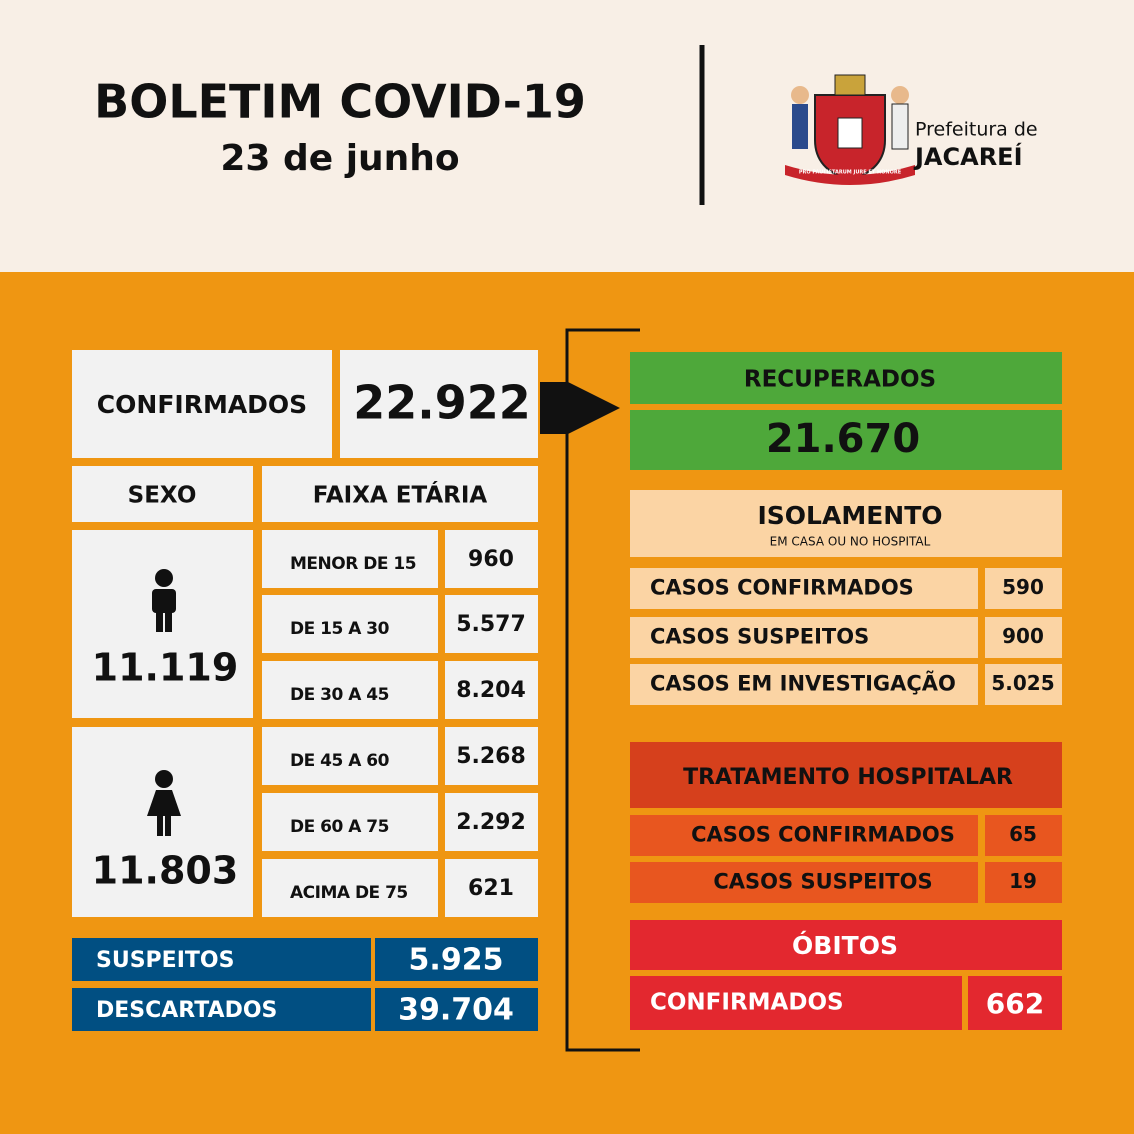  I want to click on age-value: 2.292, so click(491, 822).